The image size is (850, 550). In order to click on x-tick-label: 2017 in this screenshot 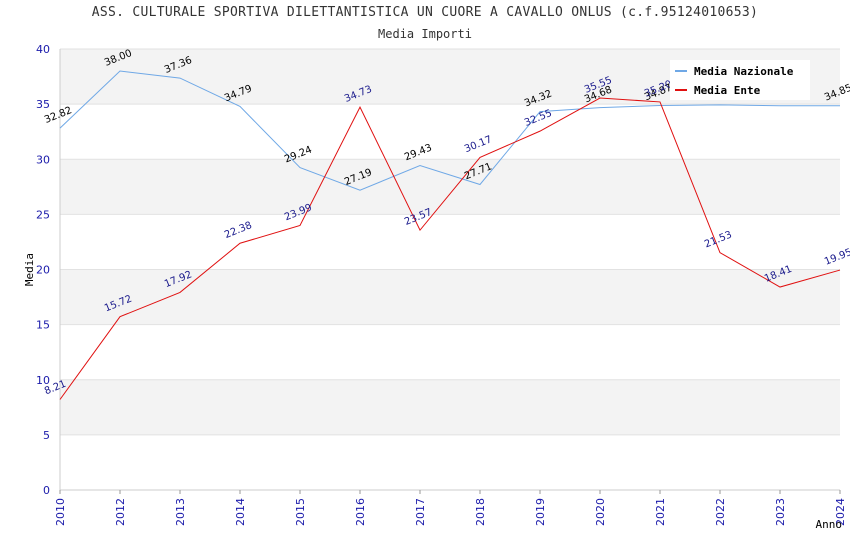, I will do `click(420, 512)`.